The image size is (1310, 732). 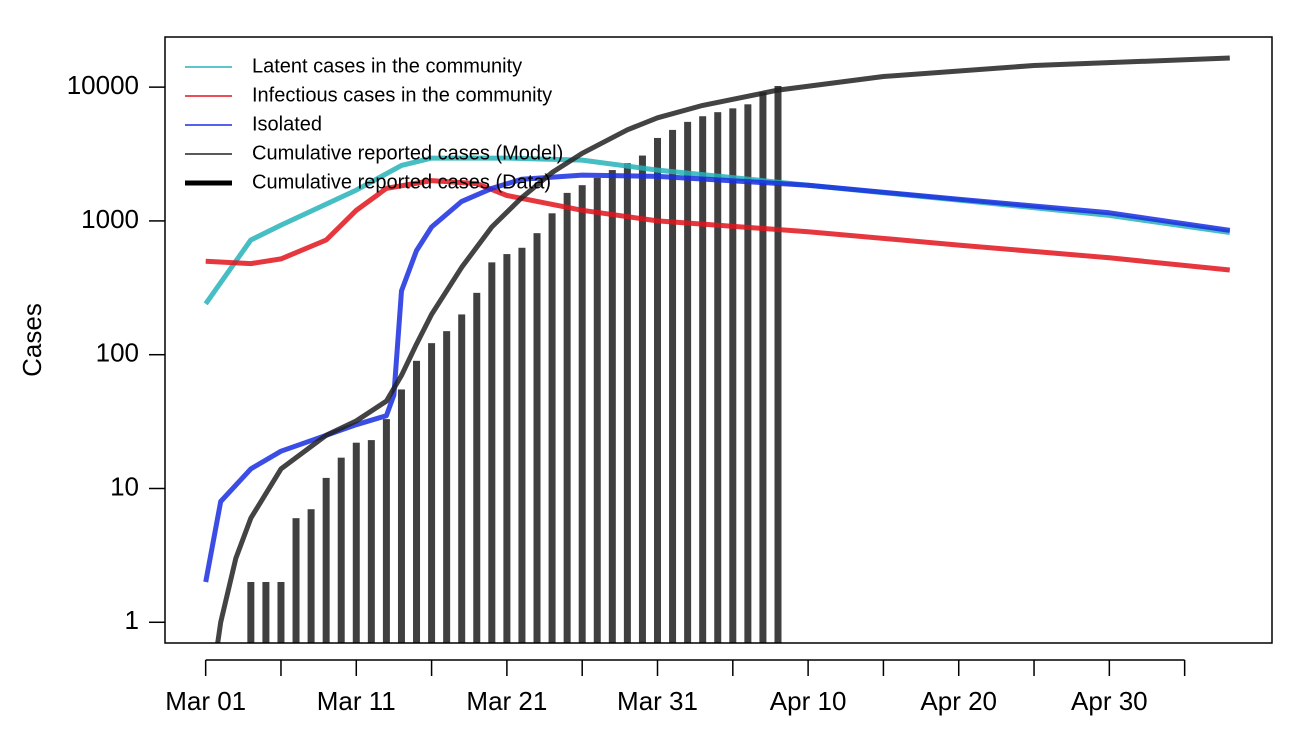 I want to click on x-tick-label: Mar 21, so click(x=506, y=701).